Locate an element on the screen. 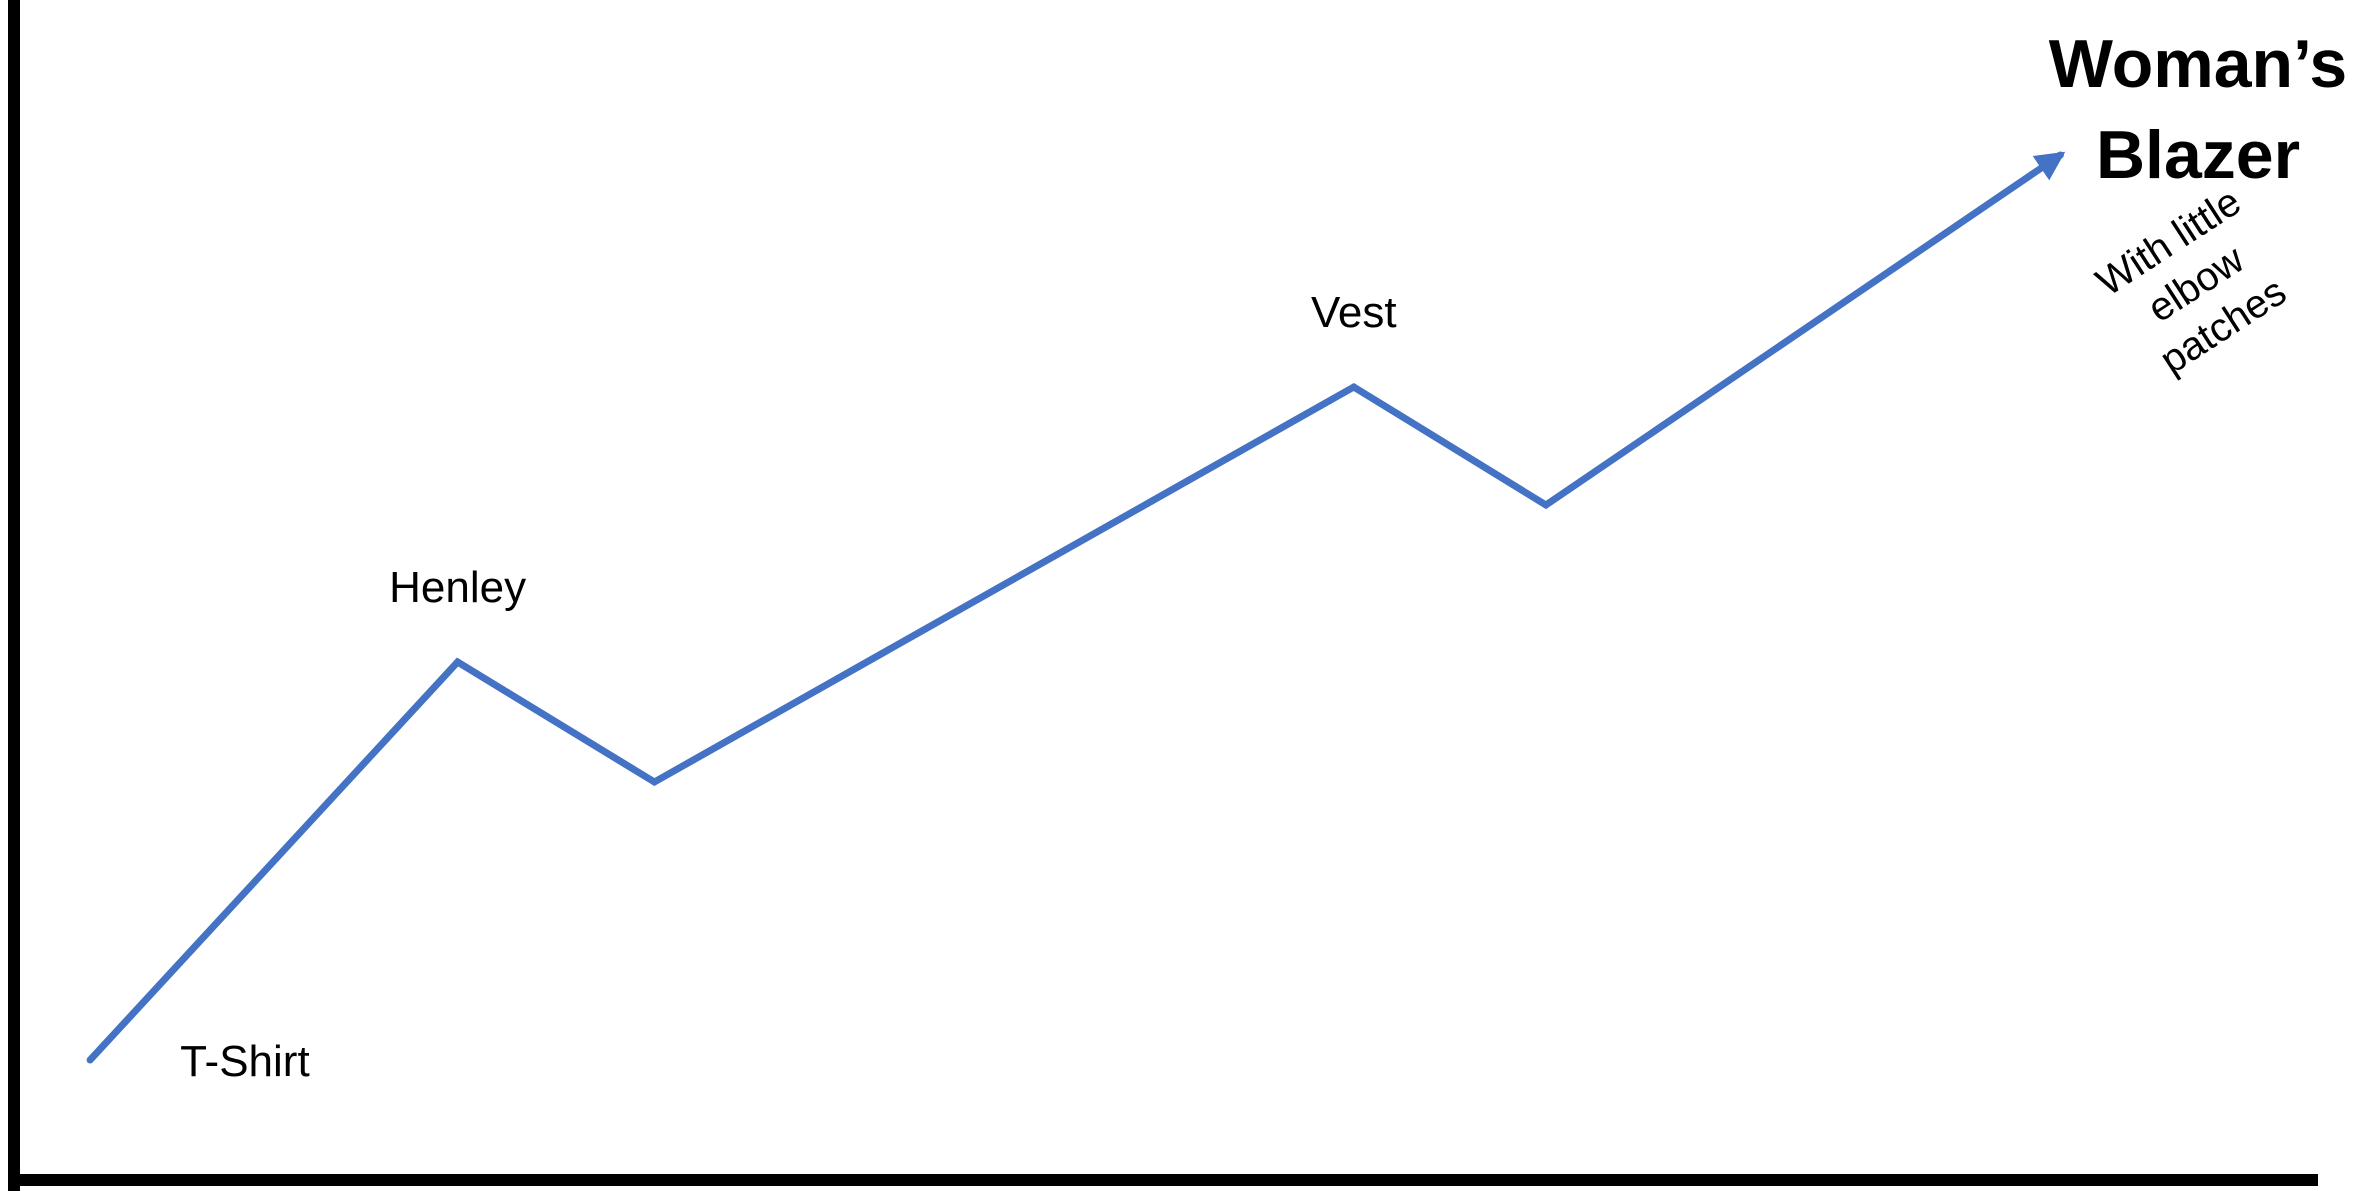 The width and height of the screenshot is (2371, 1191). point-label-henley: Henley is located at coordinates (457, 587).